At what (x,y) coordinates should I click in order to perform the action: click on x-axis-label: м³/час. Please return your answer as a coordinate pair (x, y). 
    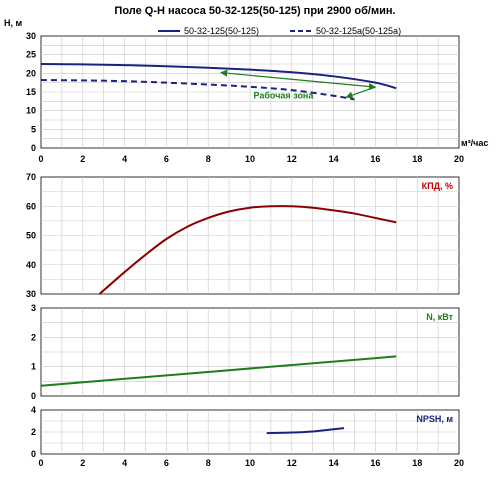
    Looking at the image, I should click on (474, 143).